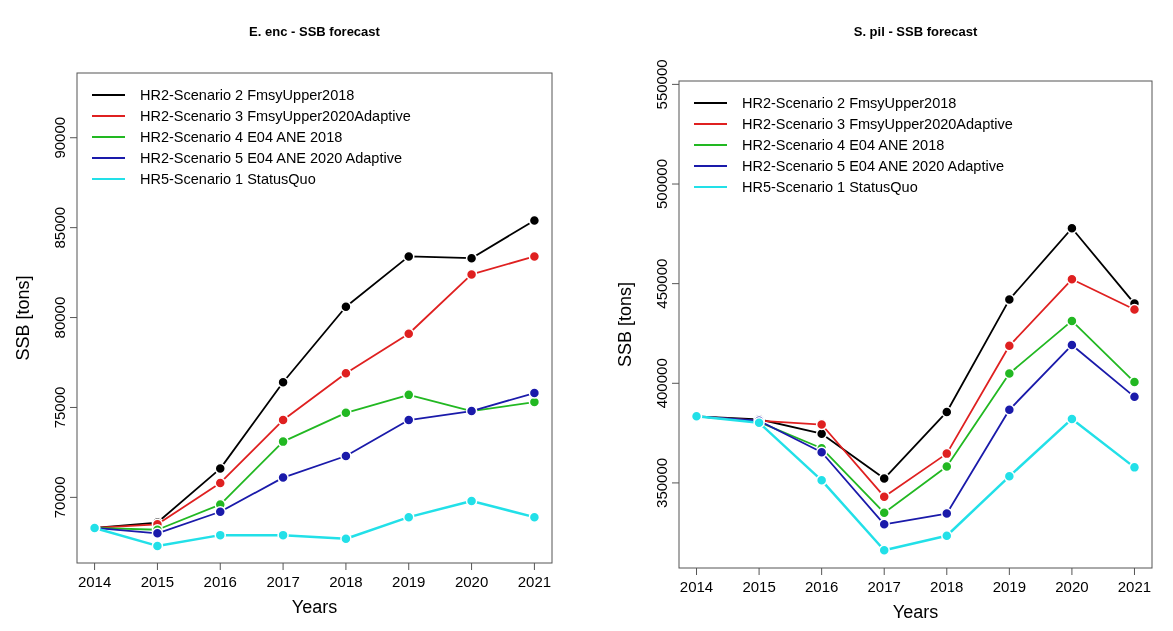 The image size is (1173, 631). I want to click on chart-title: E. enc - SSB forecast, so click(315, 31).